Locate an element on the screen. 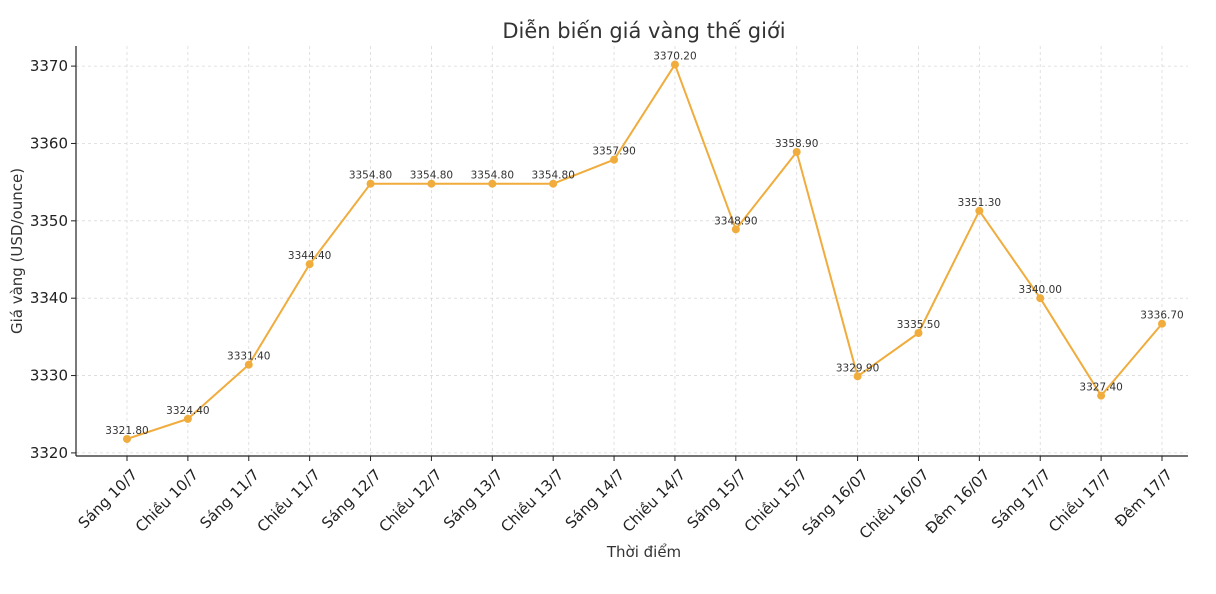 The image size is (1216, 594). x-tick-label: Chiều 10/7 is located at coordinates (167, 501).